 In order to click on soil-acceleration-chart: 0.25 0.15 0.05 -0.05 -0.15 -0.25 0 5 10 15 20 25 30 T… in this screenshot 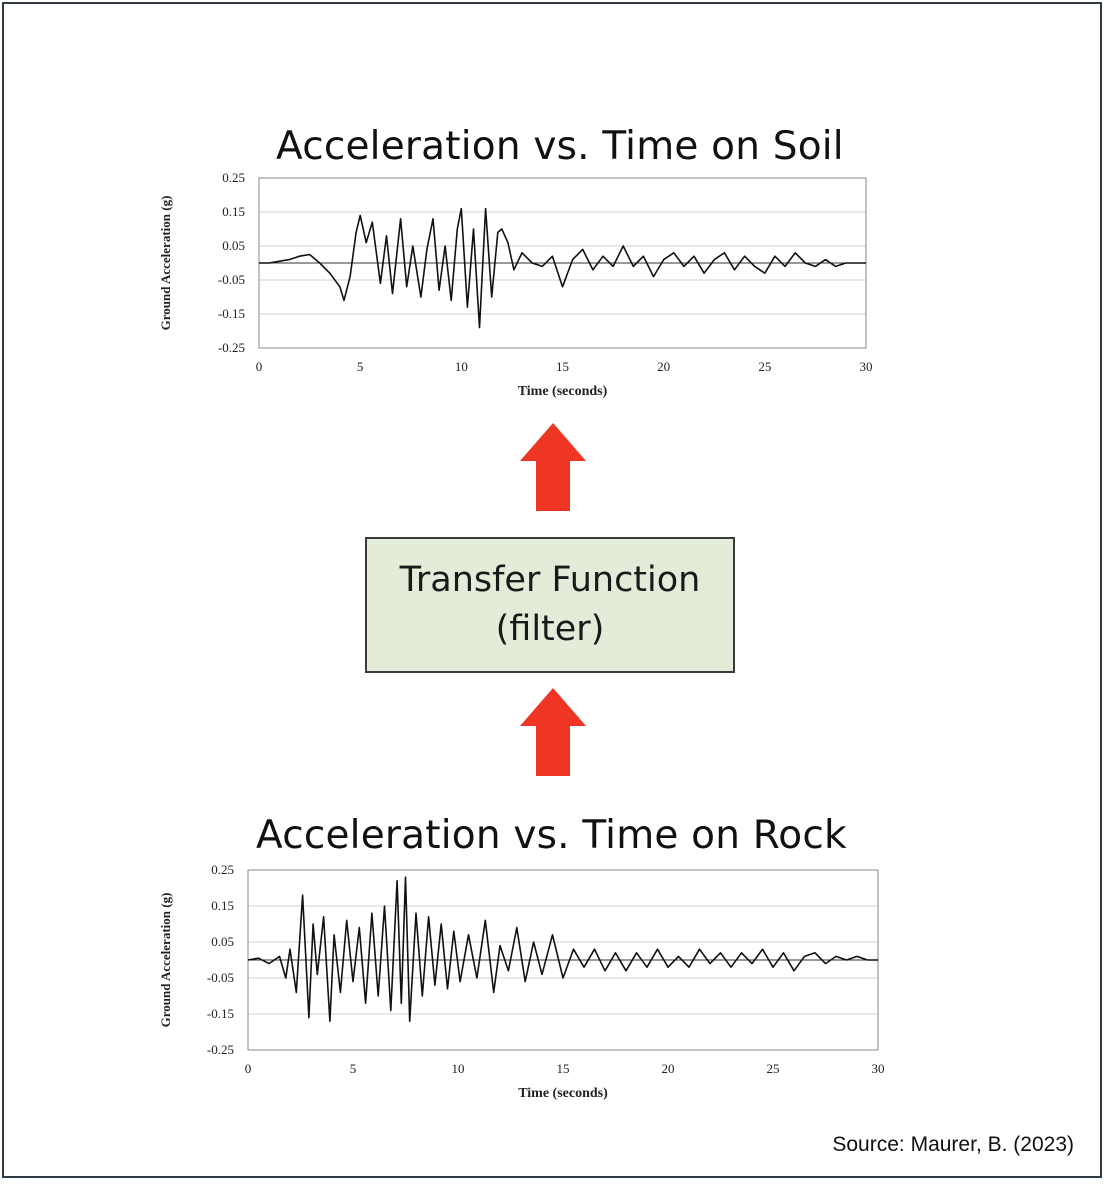, I will do `click(515, 284)`.